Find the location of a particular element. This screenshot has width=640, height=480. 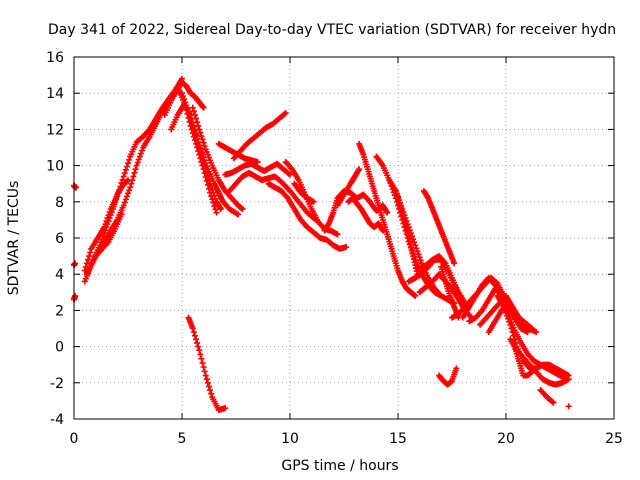

y-tick-label: 12 is located at coordinates (55, 130).